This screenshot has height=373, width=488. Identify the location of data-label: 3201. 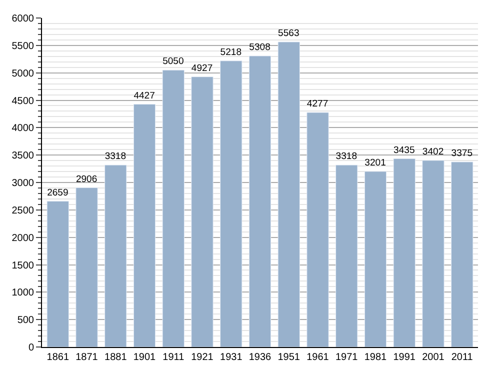
(375, 163).